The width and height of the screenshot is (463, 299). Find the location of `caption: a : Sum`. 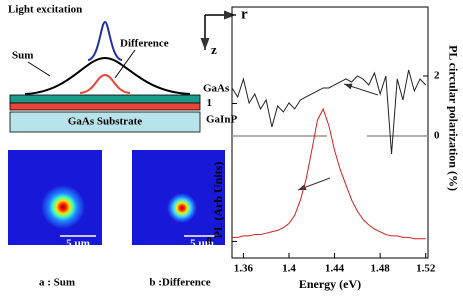

caption: a : Sum is located at coordinates (57, 283).